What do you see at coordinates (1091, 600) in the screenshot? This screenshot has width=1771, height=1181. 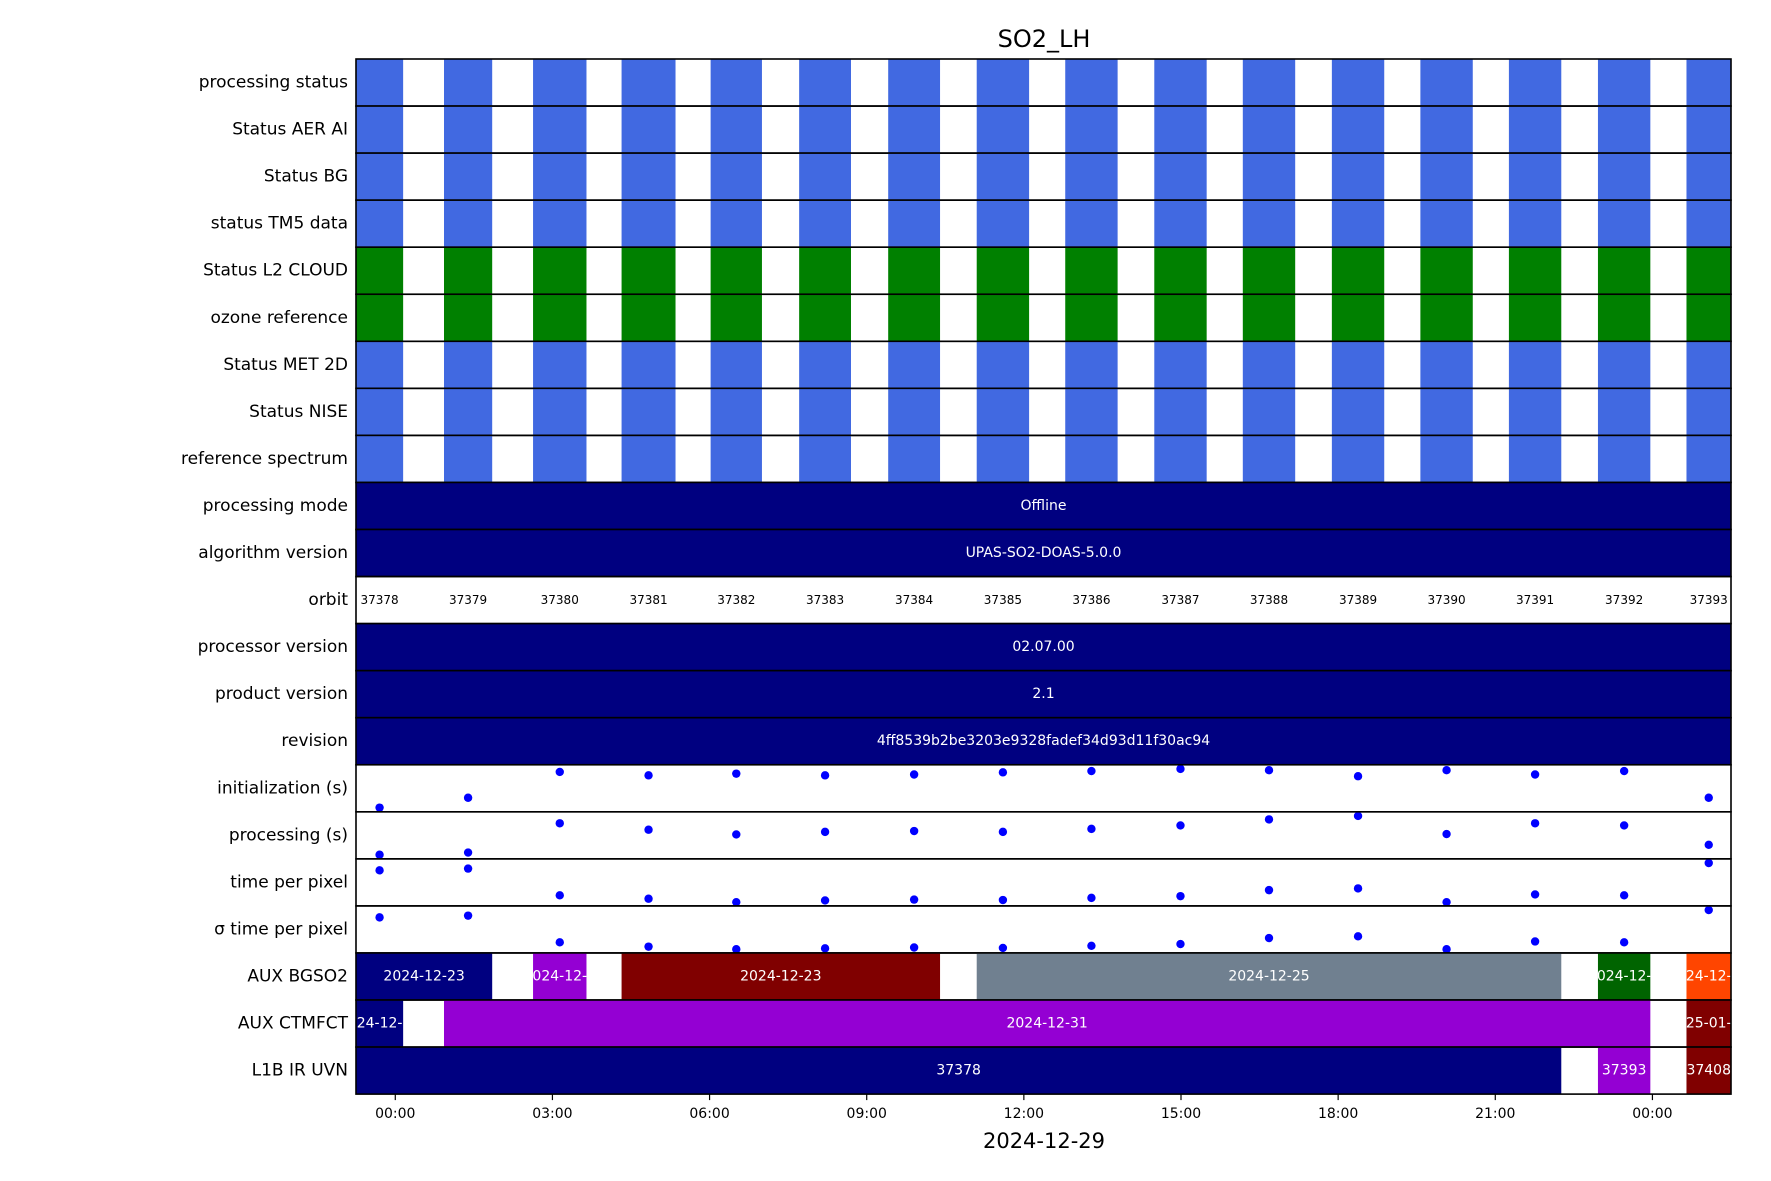 I see `orbit-label: 37386` at bounding box center [1091, 600].